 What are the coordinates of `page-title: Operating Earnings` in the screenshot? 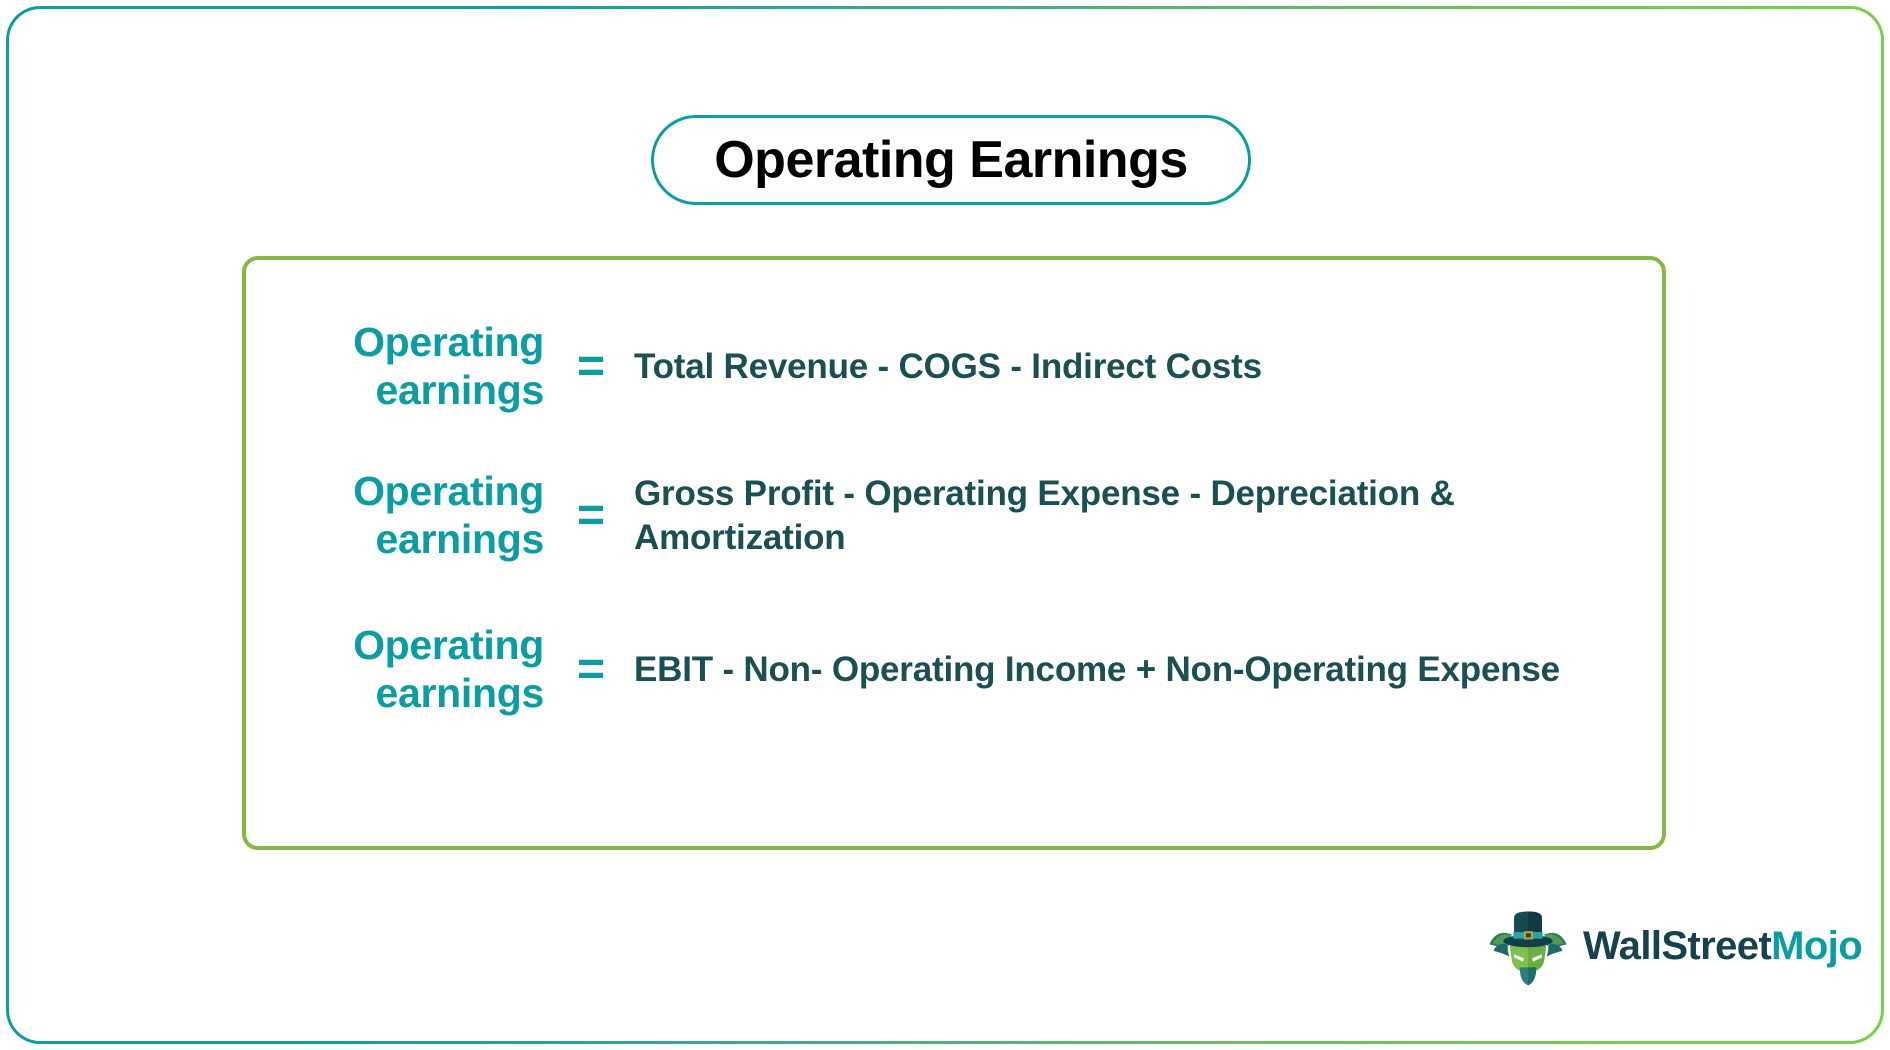 It's located at (951, 160).